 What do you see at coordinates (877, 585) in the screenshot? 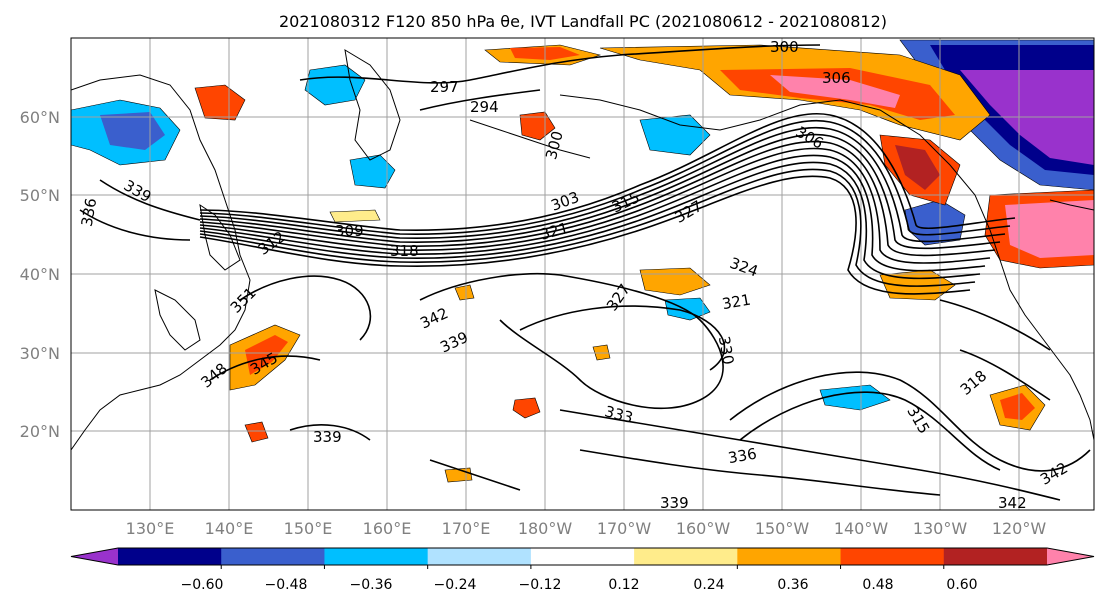
I see `colorbar-tick-label: 0.48` at bounding box center [877, 585].